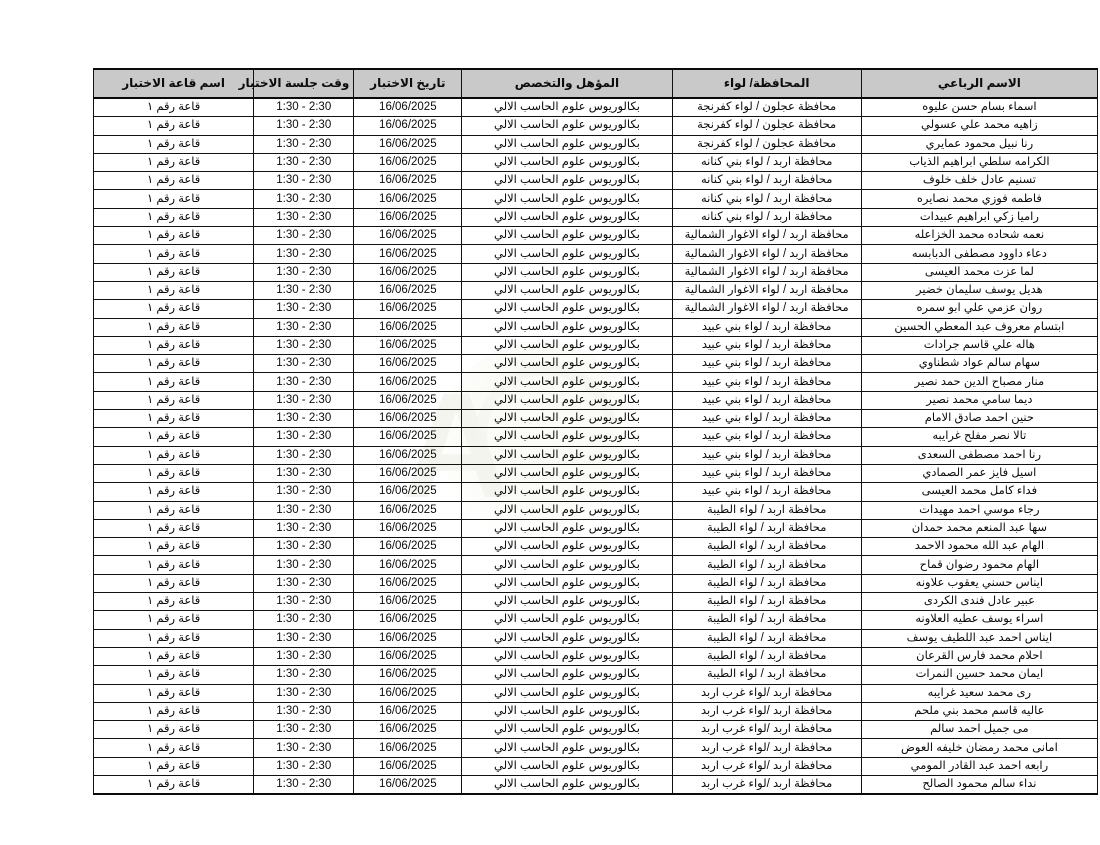  I want to click on candidate-name-cell: عبير عادل فندى الكردى, so click(979, 602).